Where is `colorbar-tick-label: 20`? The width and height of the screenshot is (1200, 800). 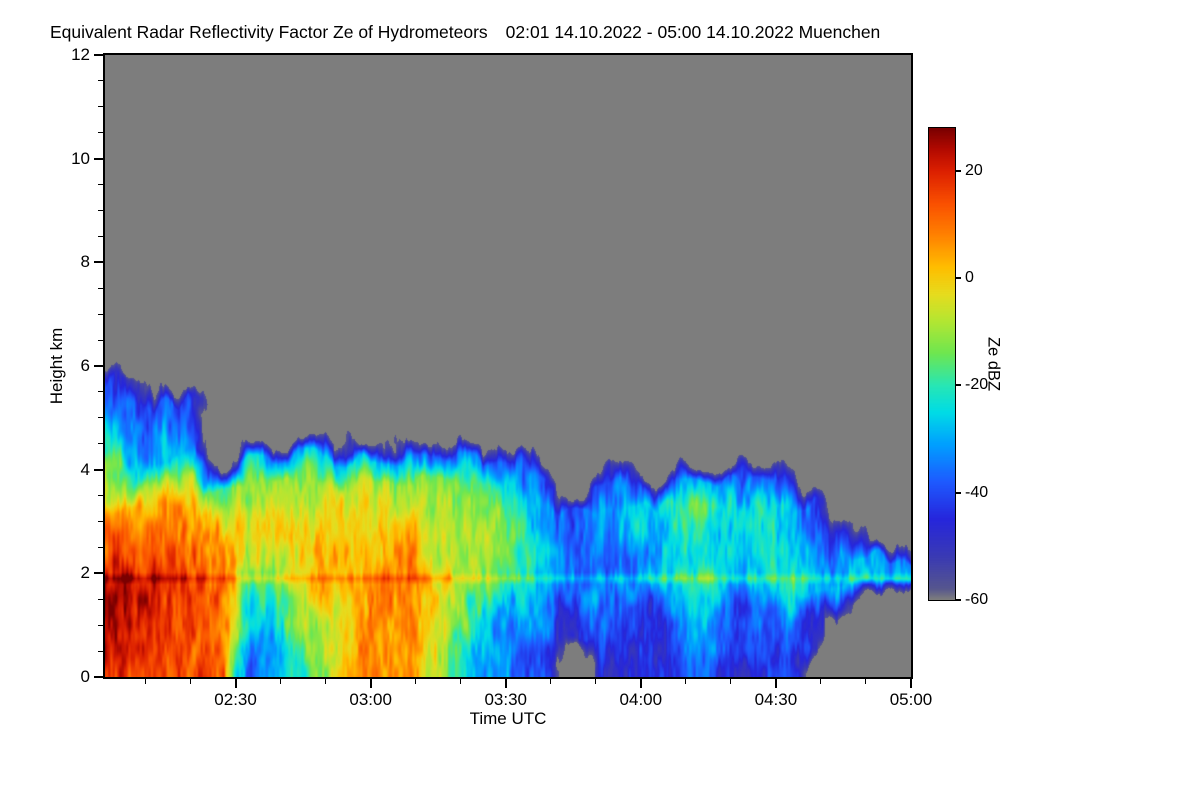
colorbar-tick-label: 20 is located at coordinates (974, 170).